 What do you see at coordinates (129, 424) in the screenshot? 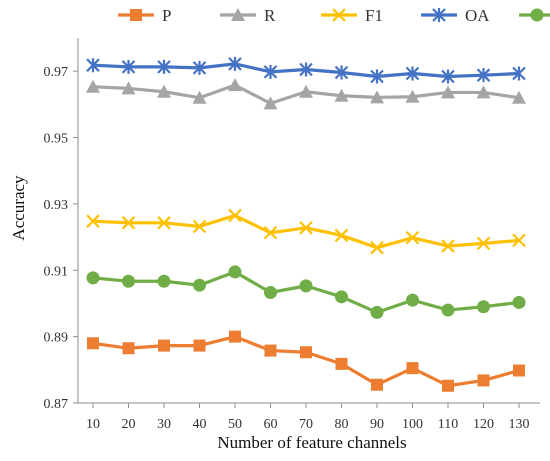
I see `x-tick-label: 20` at bounding box center [129, 424].